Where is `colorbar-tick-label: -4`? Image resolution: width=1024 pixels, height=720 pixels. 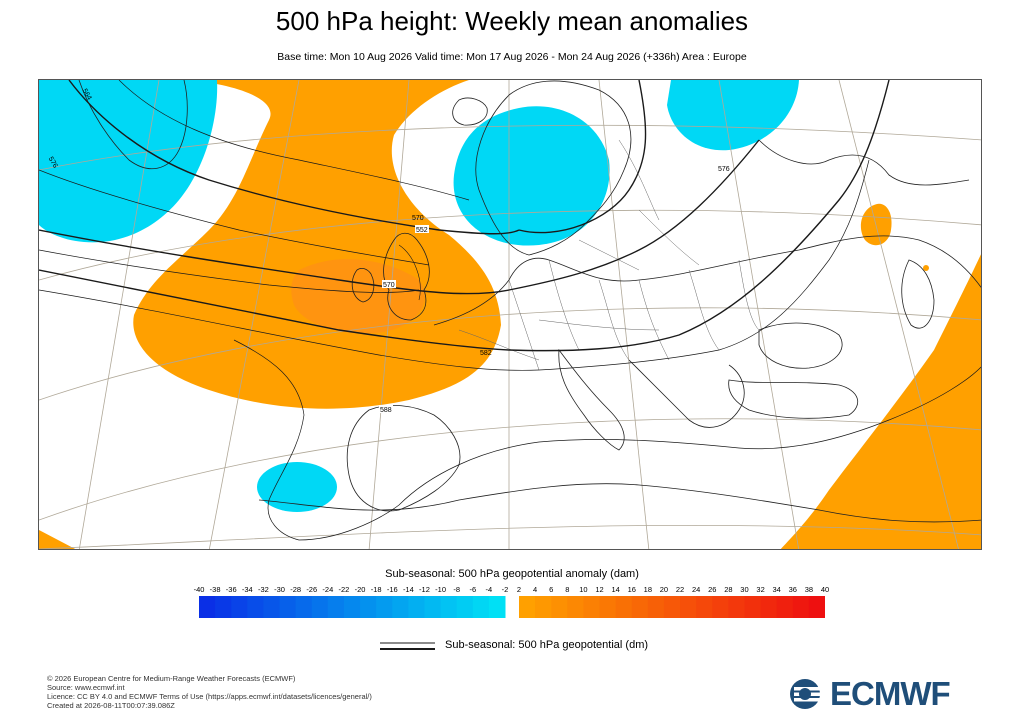 colorbar-tick-label: -4 is located at coordinates (489, 589).